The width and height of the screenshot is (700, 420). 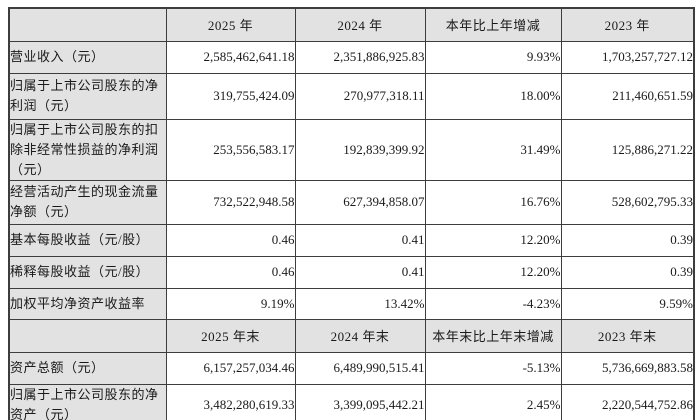 I want to click on value-cell: 9.19%, so click(x=230, y=303).